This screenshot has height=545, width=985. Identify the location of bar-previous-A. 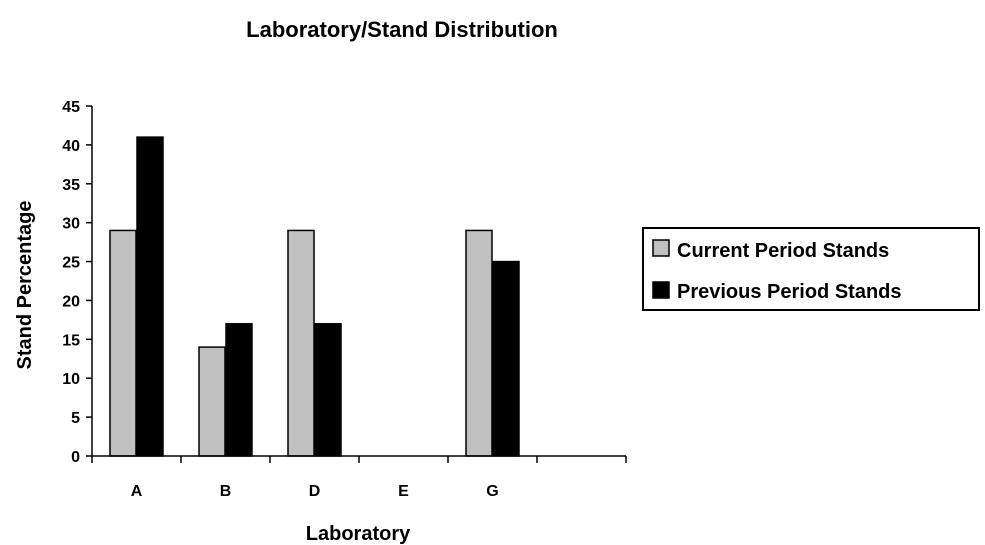
(150, 296).